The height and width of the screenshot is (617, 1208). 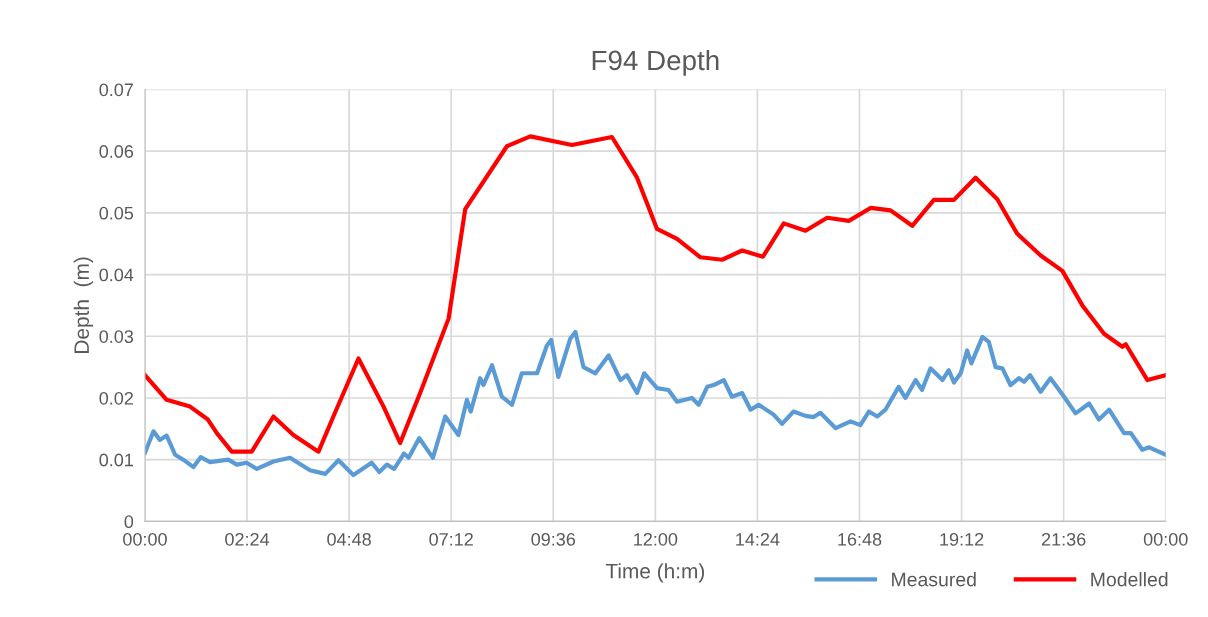 What do you see at coordinates (129, 522) in the screenshot?
I see `y-tick-label: 0` at bounding box center [129, 522].